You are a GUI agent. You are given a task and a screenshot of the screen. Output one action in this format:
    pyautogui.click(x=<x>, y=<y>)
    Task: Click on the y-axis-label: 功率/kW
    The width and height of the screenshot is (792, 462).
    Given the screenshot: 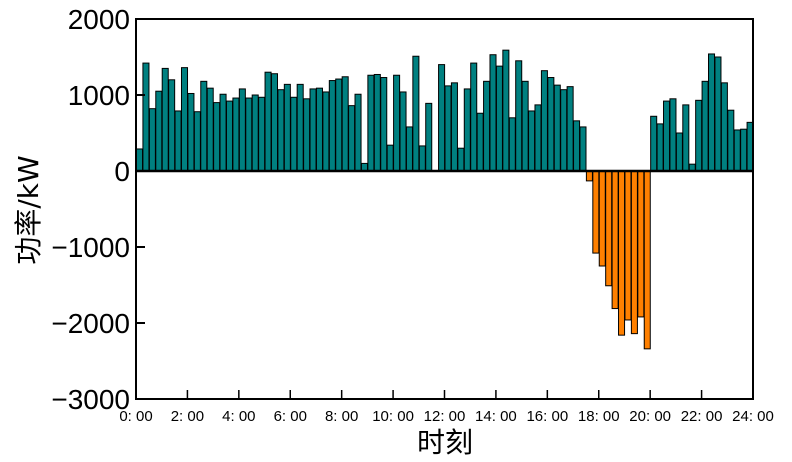 What is the action you would take?
    pyautogui.click(x=28, y=209)
    